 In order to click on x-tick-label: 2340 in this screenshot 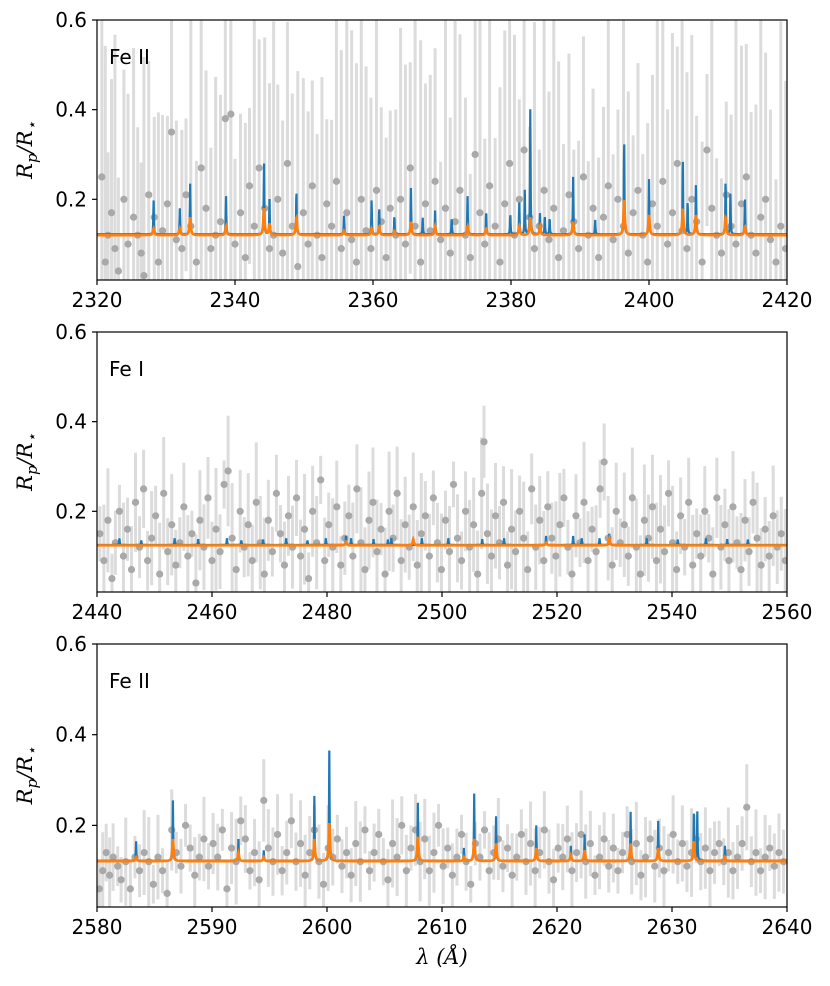, I will do `click(235, 300)`.